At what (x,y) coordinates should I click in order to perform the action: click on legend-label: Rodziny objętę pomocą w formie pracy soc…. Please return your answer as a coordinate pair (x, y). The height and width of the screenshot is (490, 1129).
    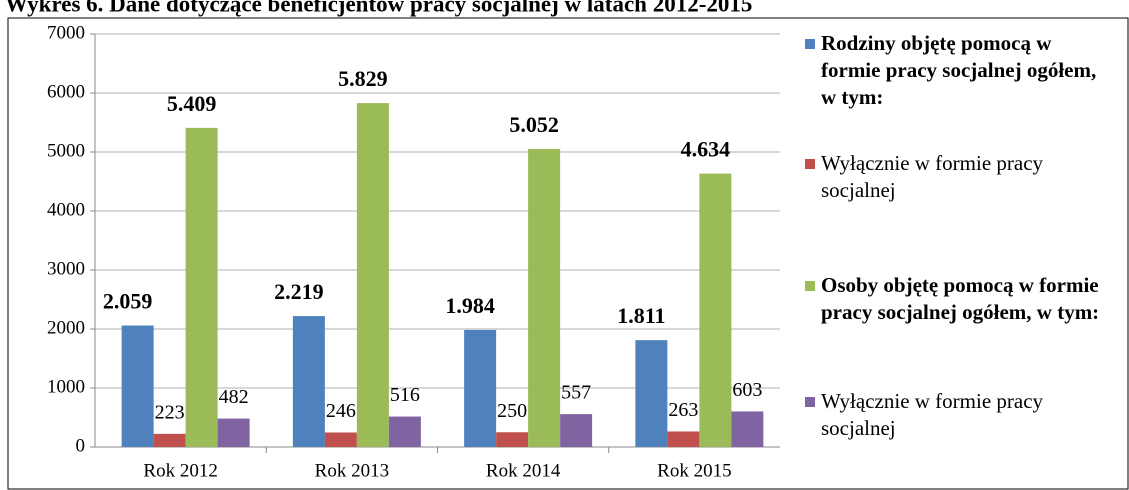
    Looking at the image, I should click on (959, 70).